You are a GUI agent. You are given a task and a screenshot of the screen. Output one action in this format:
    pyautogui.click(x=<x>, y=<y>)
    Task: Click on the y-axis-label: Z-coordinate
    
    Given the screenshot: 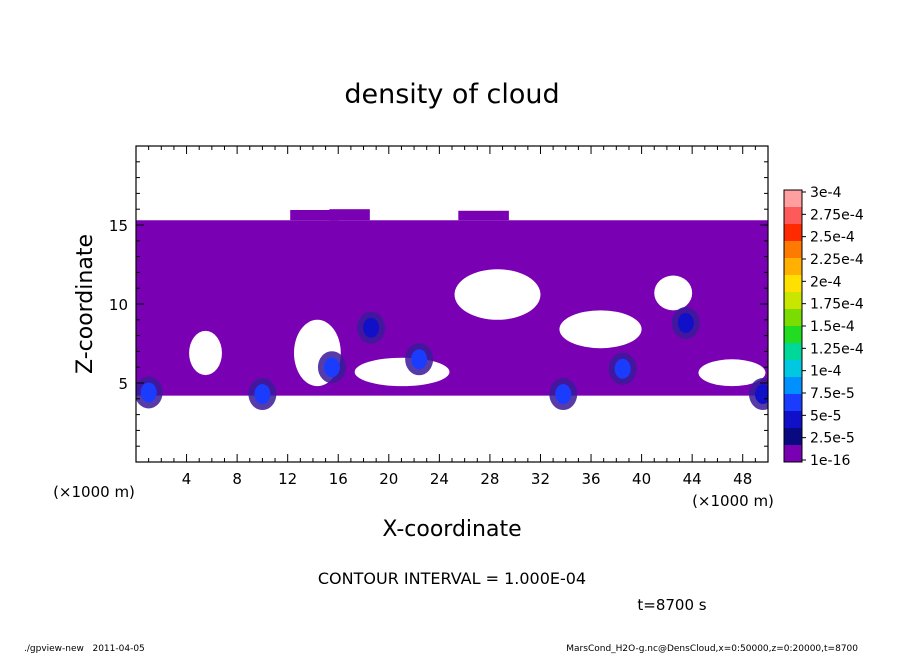 What is the action you would take?
    pyautogui.click(x=85, y=304)
    